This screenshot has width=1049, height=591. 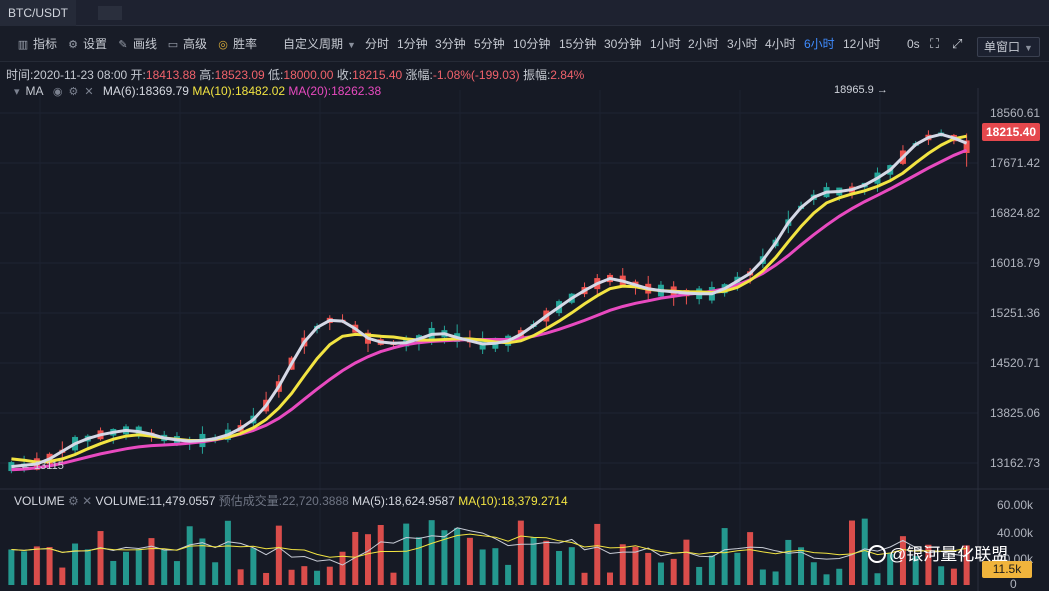 What do you see at coordinates (862, 44) in the screenshot?
I see `period-13: 12小时` at bounding box center [862, 44].